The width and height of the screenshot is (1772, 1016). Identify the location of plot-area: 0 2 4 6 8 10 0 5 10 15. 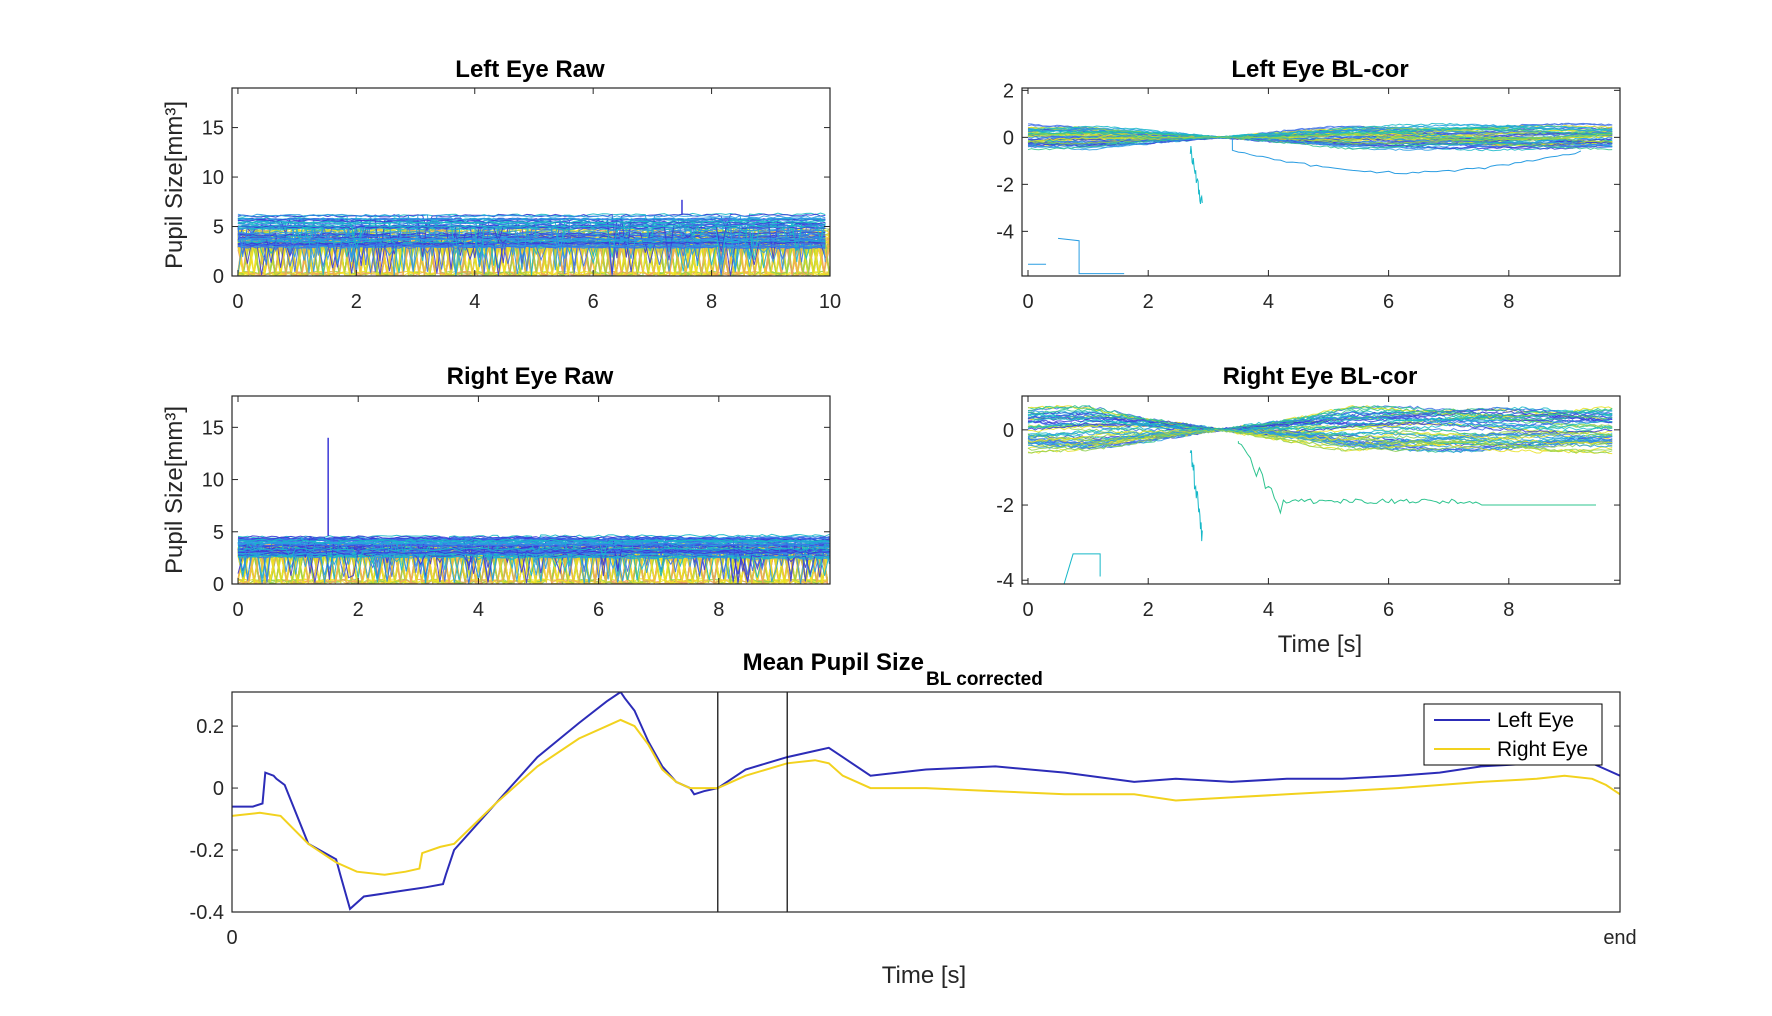
(521, 200).